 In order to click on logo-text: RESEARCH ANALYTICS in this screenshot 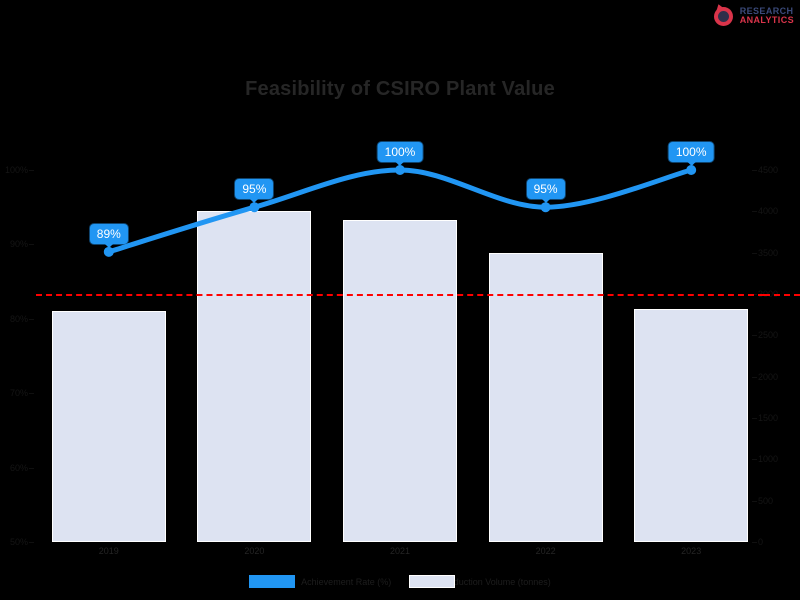, I will do `click(766, 15)`.